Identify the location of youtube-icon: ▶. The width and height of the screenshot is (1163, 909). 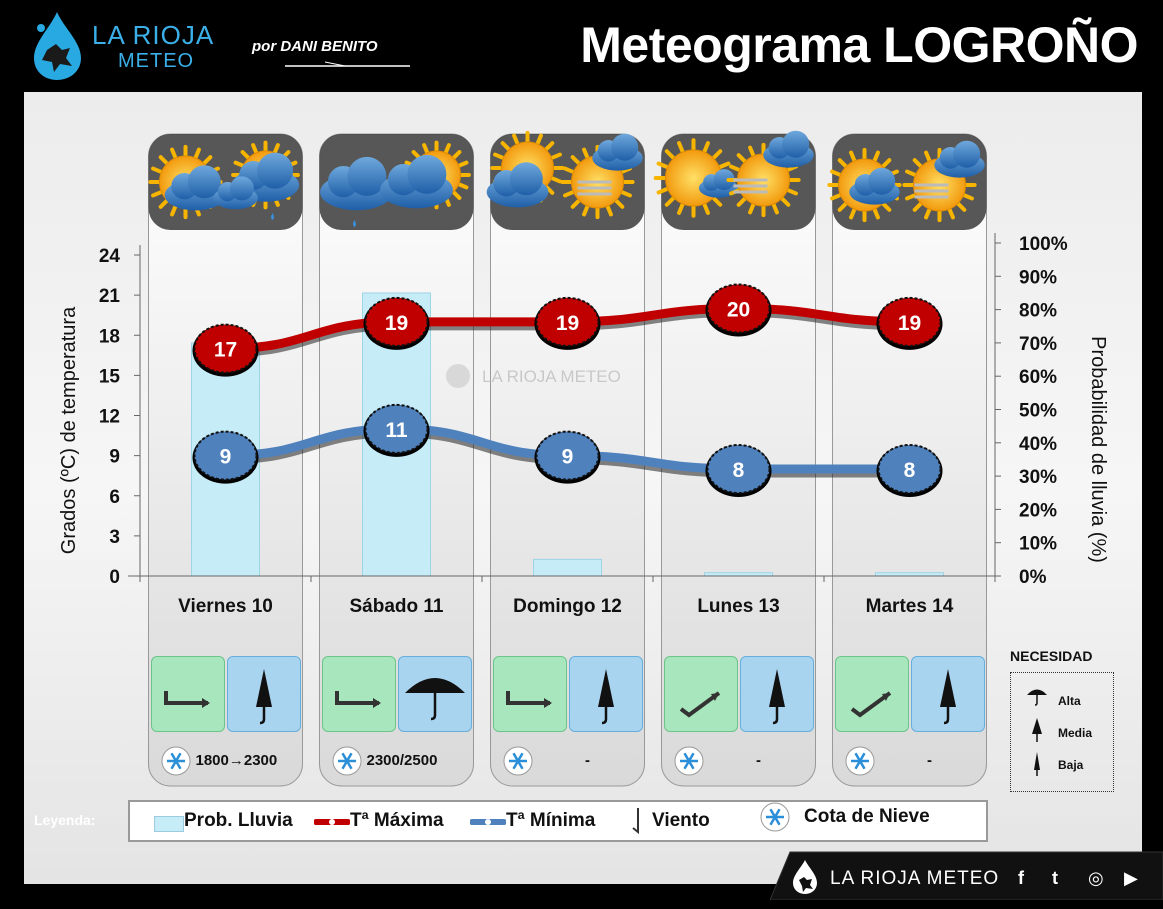
(1131, 878).